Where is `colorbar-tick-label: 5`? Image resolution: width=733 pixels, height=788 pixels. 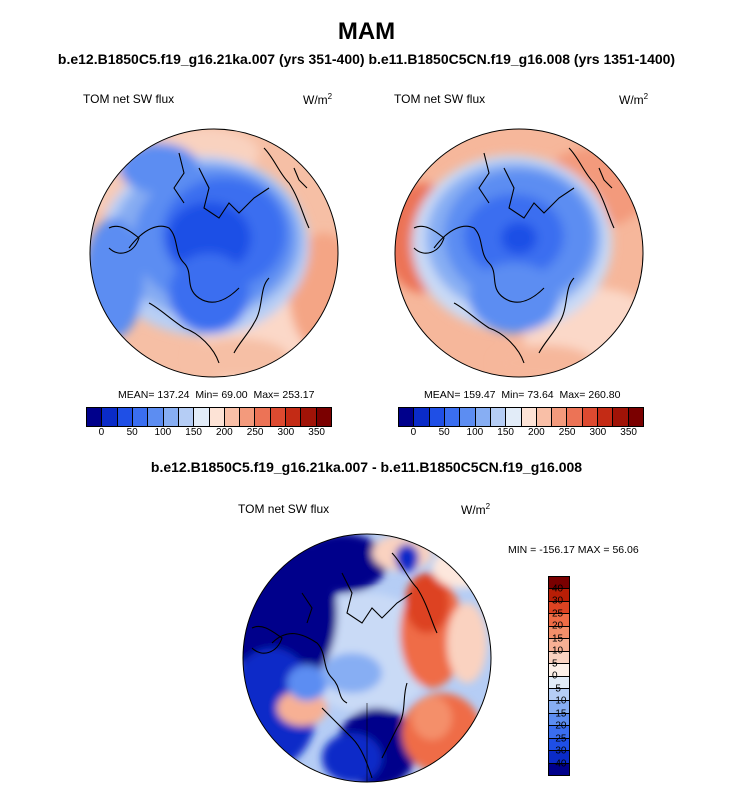 colorbar-tick-label: 5 is located at coordinates (555, 663).